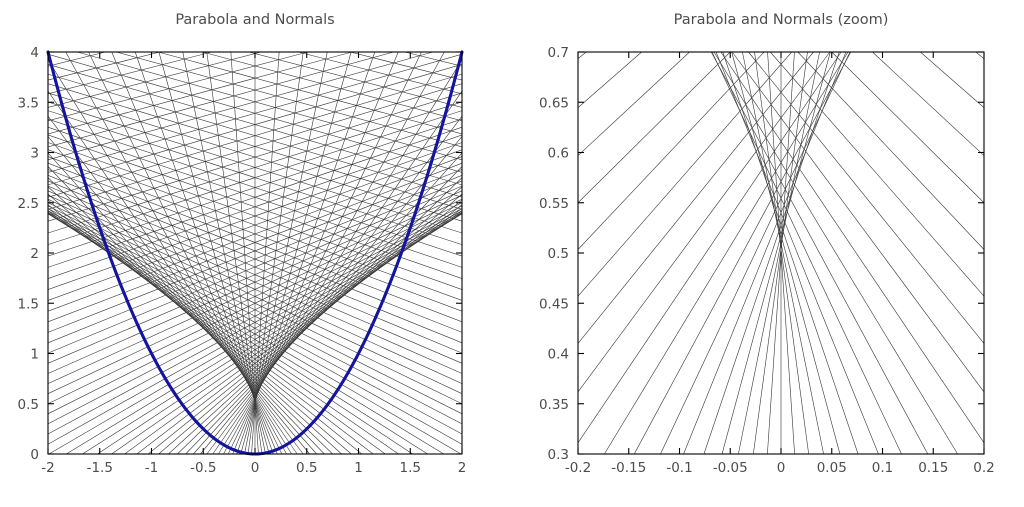  What do you see at coordinates (730, 468) in the screenshot?
I see `x-tick-label: -0.05` at bounding box center [730, 468].